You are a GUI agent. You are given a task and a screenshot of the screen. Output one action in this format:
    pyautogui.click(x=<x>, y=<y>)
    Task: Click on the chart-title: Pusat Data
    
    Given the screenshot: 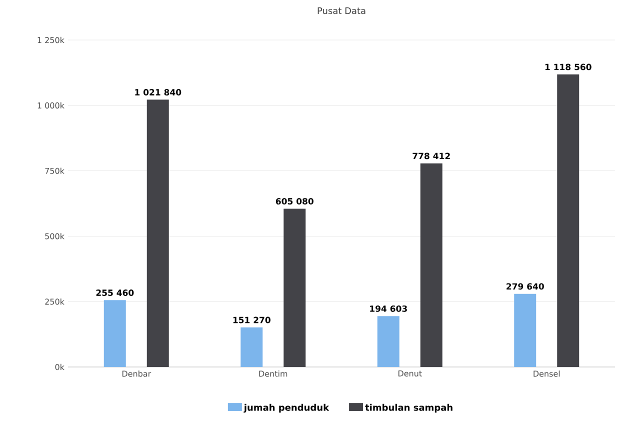 What is the action you would take?
    pyautogui.click(x=342, y=10)
    